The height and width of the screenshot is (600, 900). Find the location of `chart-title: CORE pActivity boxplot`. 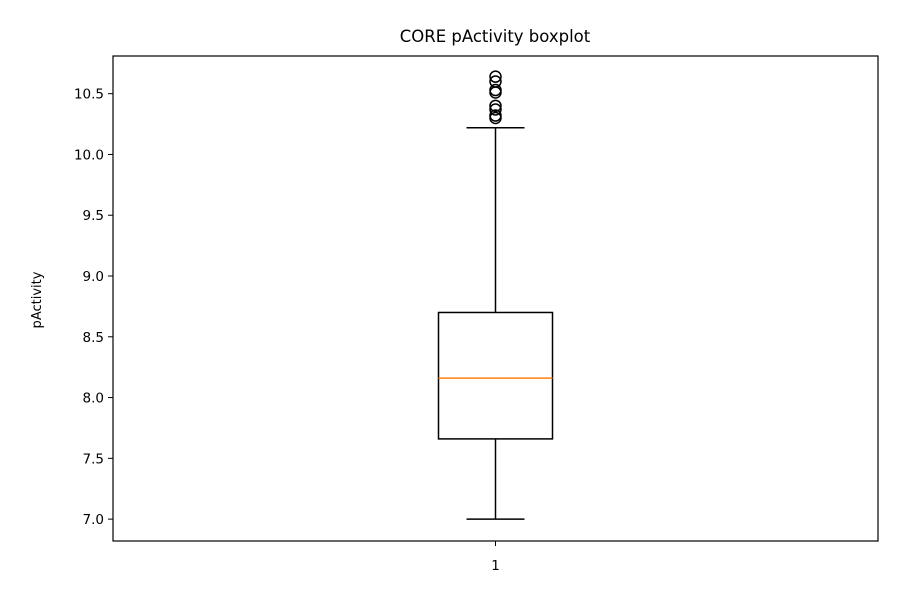

chart-title: CORE pActivity boxplot is located at coordinates (495, 36).